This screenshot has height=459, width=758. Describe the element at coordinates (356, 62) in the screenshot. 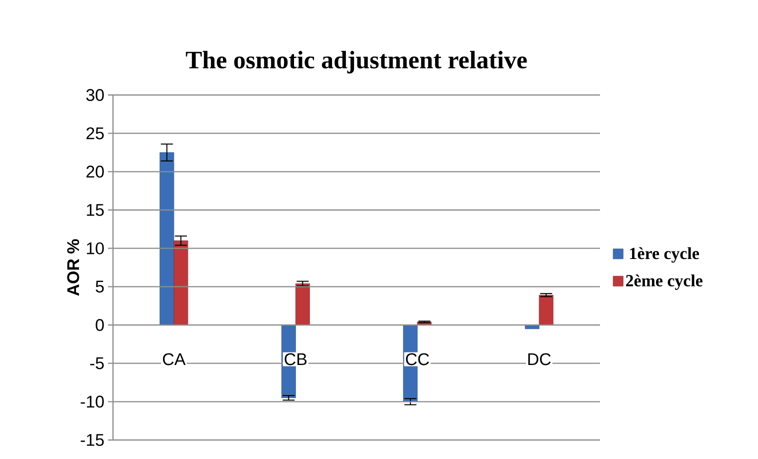

I see `chart-title: The osmotic adjustment relative` at that location.